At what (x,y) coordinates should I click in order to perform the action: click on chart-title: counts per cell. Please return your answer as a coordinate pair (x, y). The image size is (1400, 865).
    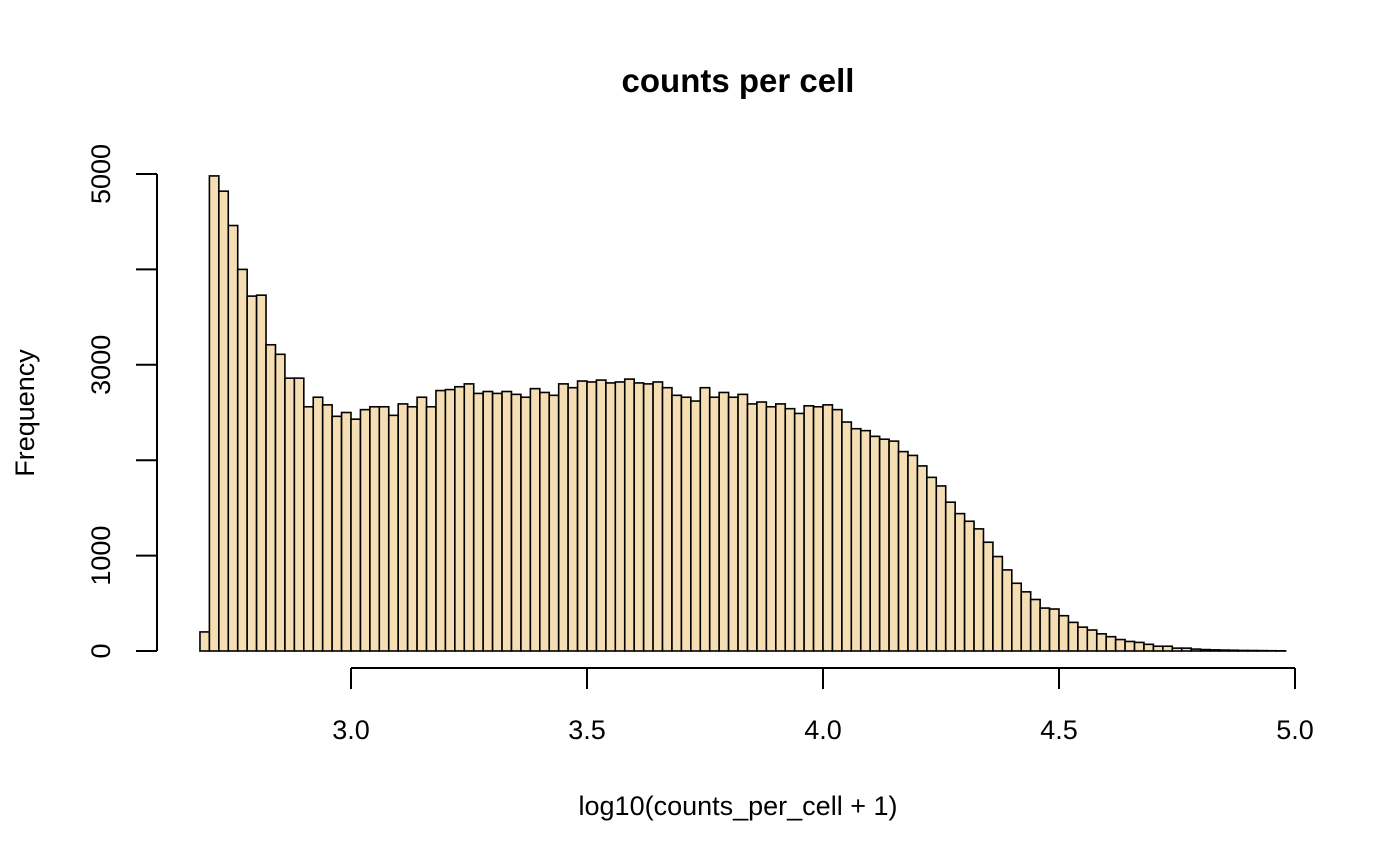
    Looking at the image, I should click on (738, 80).